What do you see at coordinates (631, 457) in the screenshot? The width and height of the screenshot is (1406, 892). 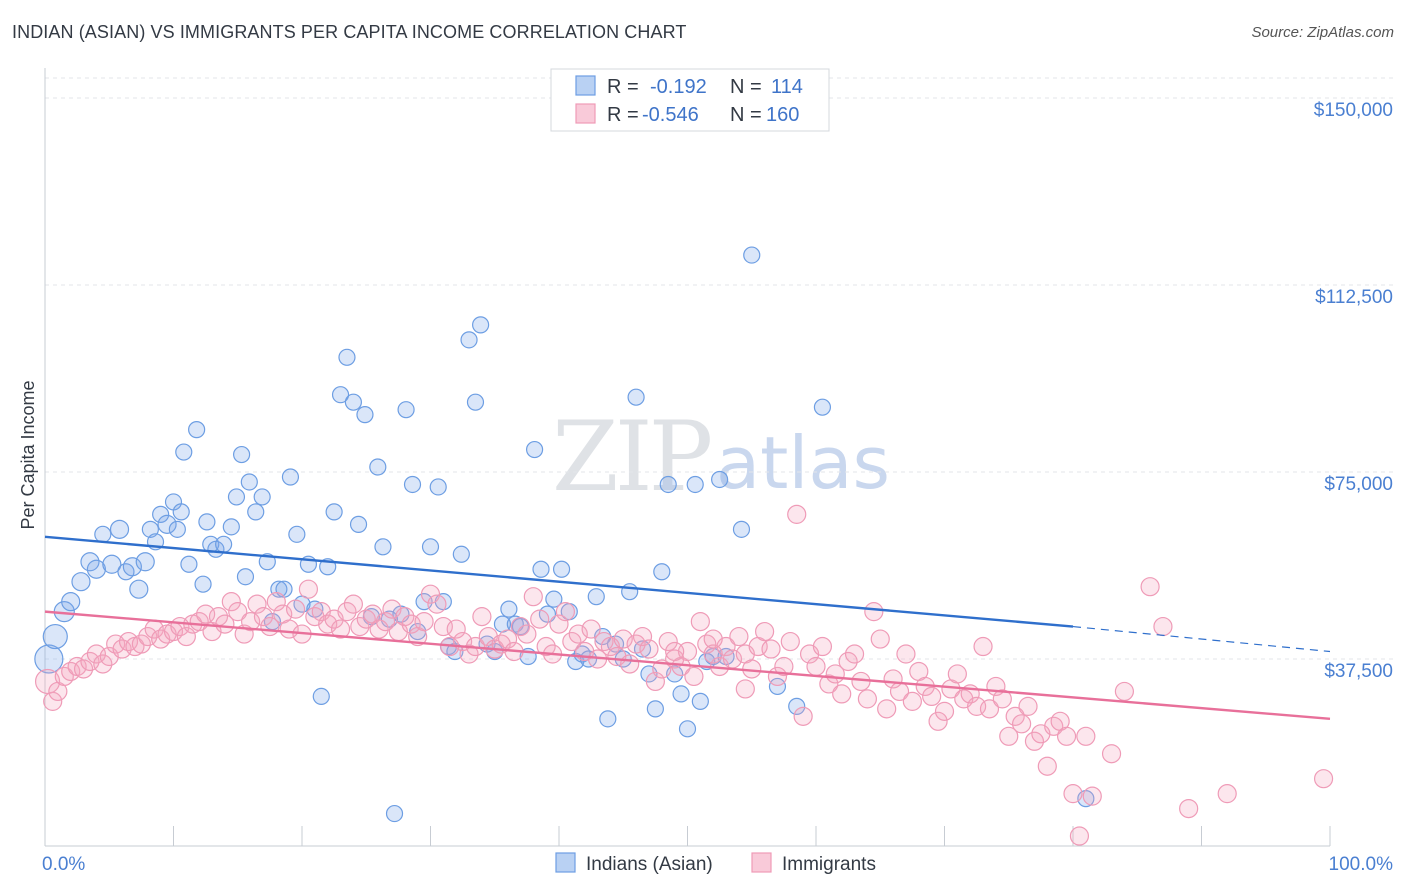 I see `watermark-zip: ZIP` at bounding box center [631, 457].